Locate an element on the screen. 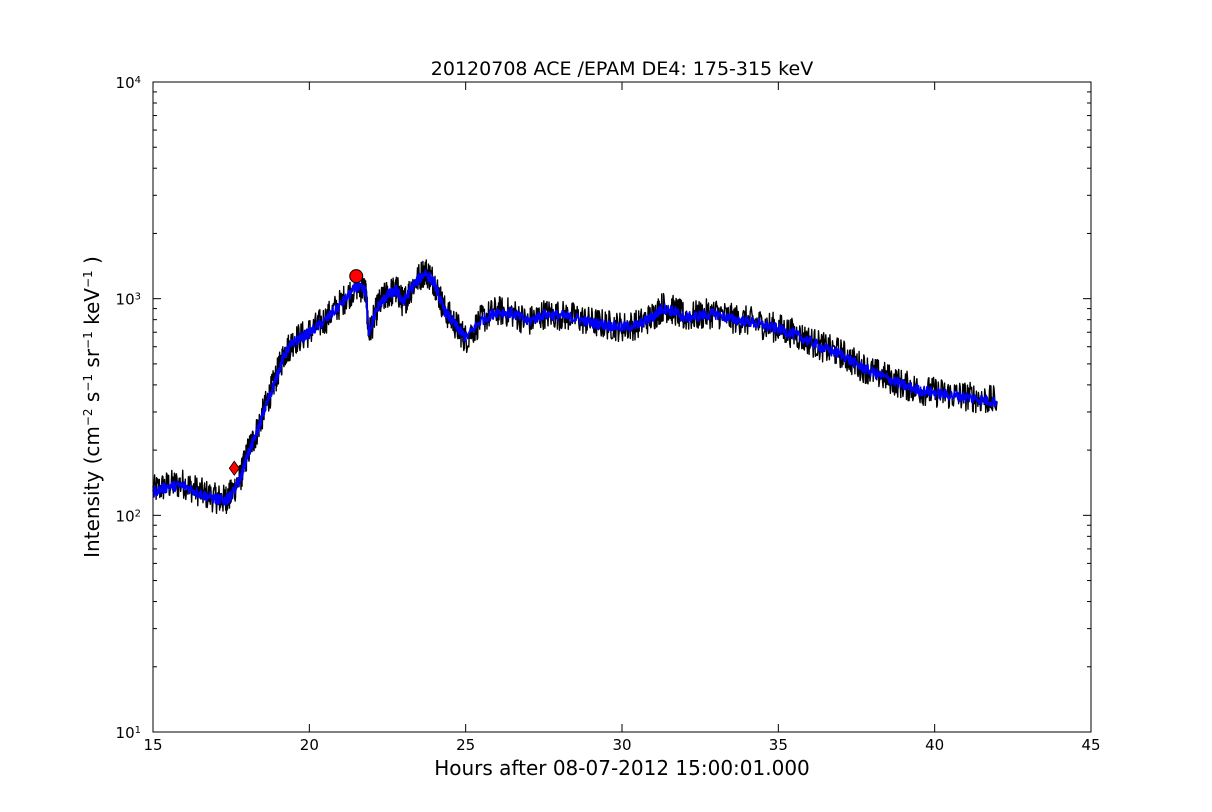  onset-marker is located at coordinates (234, 468).